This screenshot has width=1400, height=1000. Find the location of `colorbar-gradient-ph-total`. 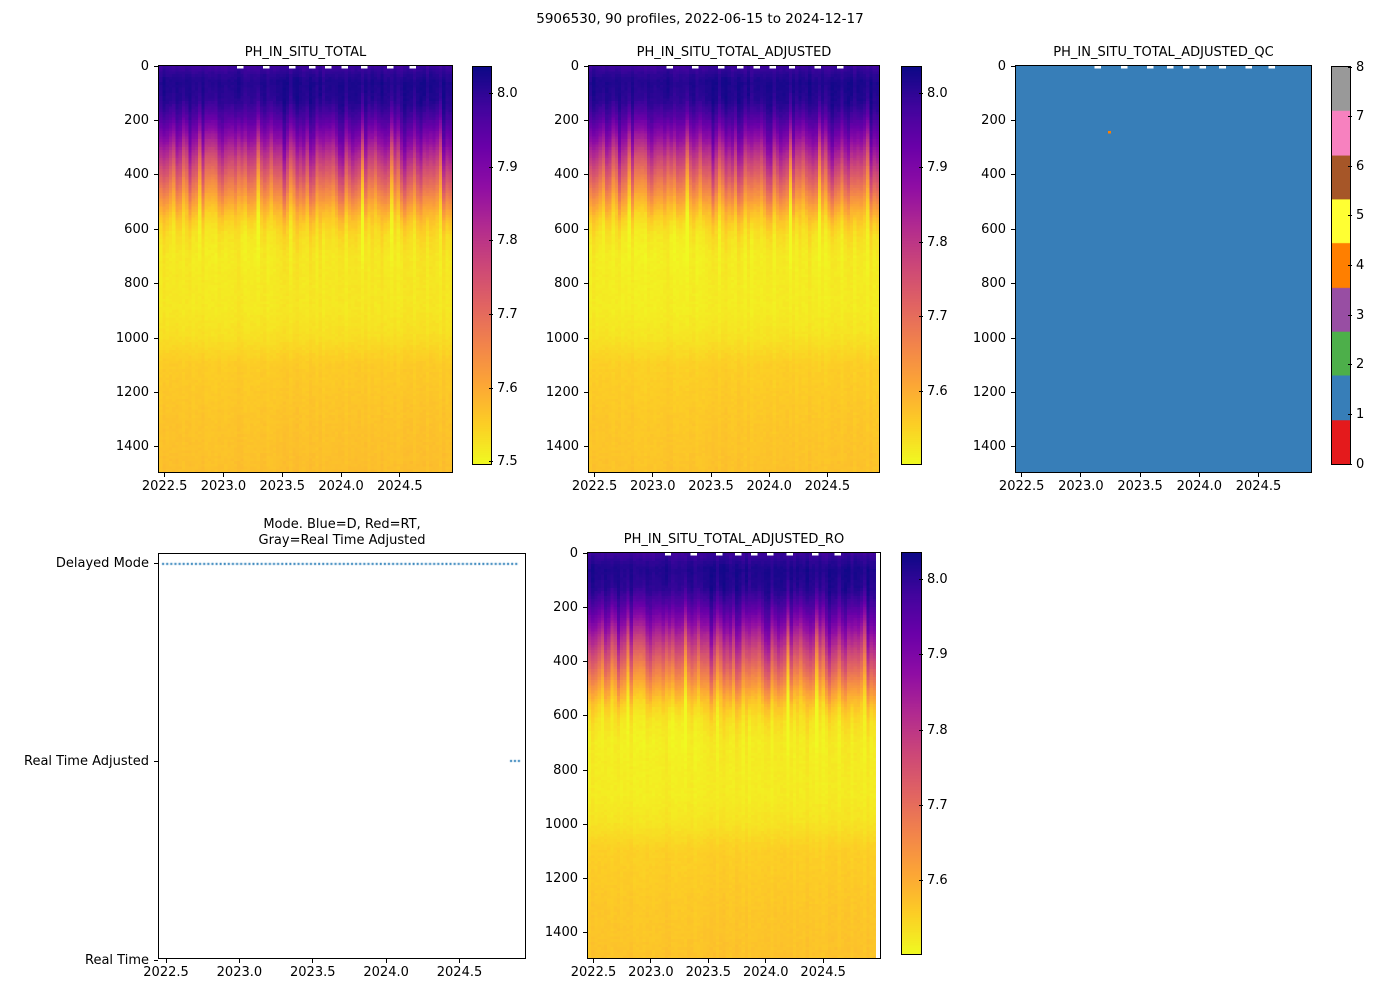

colorbar-gradient-ph-total is located at coordinates (482, 265).